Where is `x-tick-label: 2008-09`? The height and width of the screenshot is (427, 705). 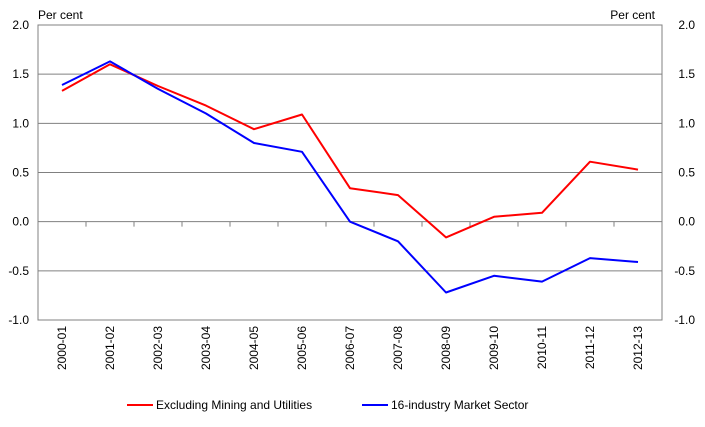 x-tick-label: 2008-09 is located at coordinates (446, 348).